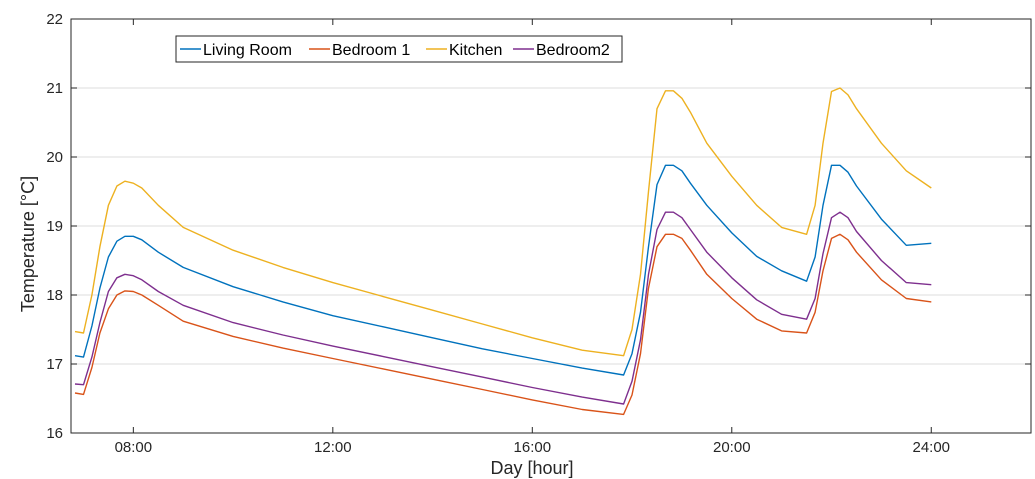 This screenshot has height=479, width=1035. I want to click on x-tick-label: 16:00, so click(533, 447).